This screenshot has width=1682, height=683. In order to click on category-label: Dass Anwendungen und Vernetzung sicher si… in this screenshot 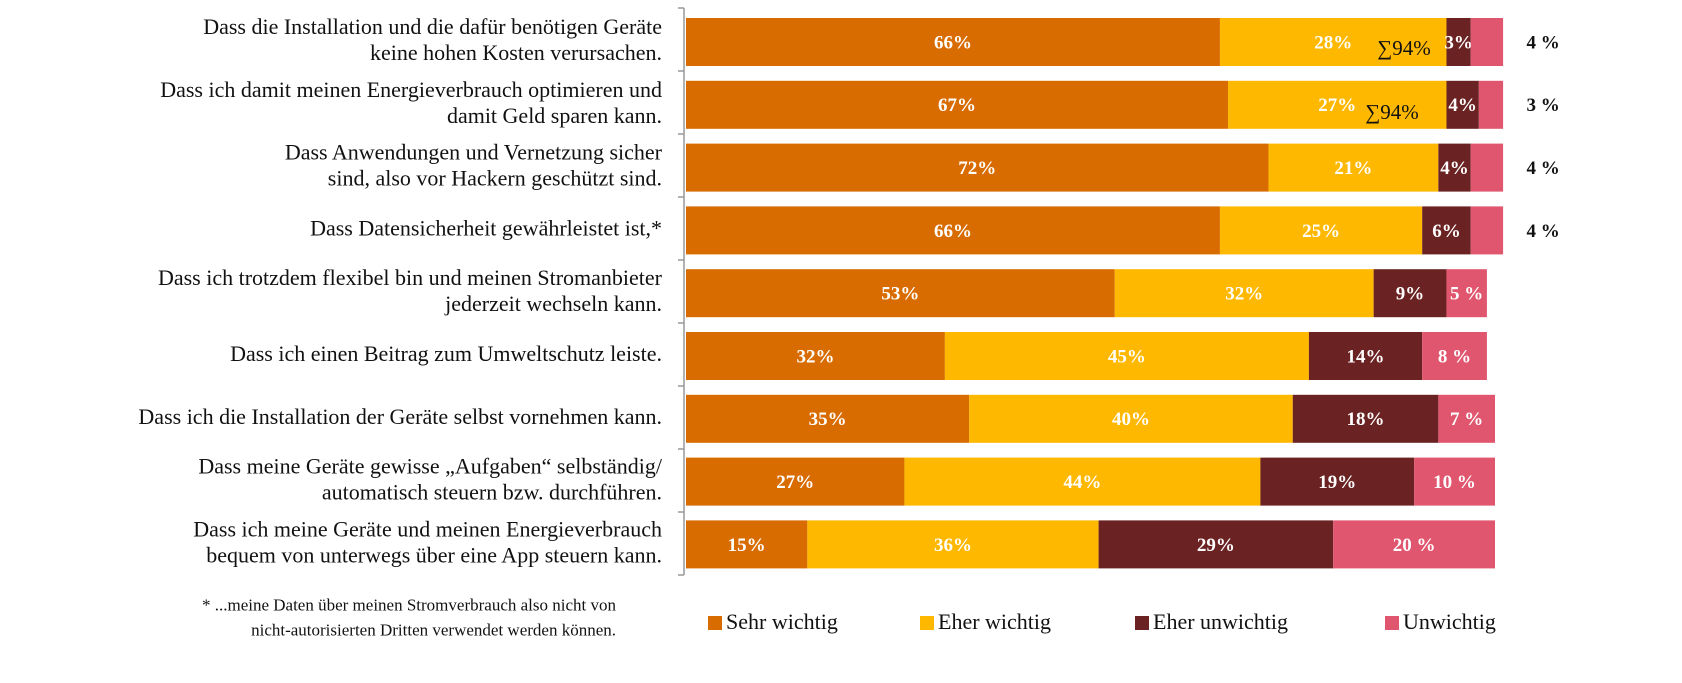, I will do `click(474, 165)`.